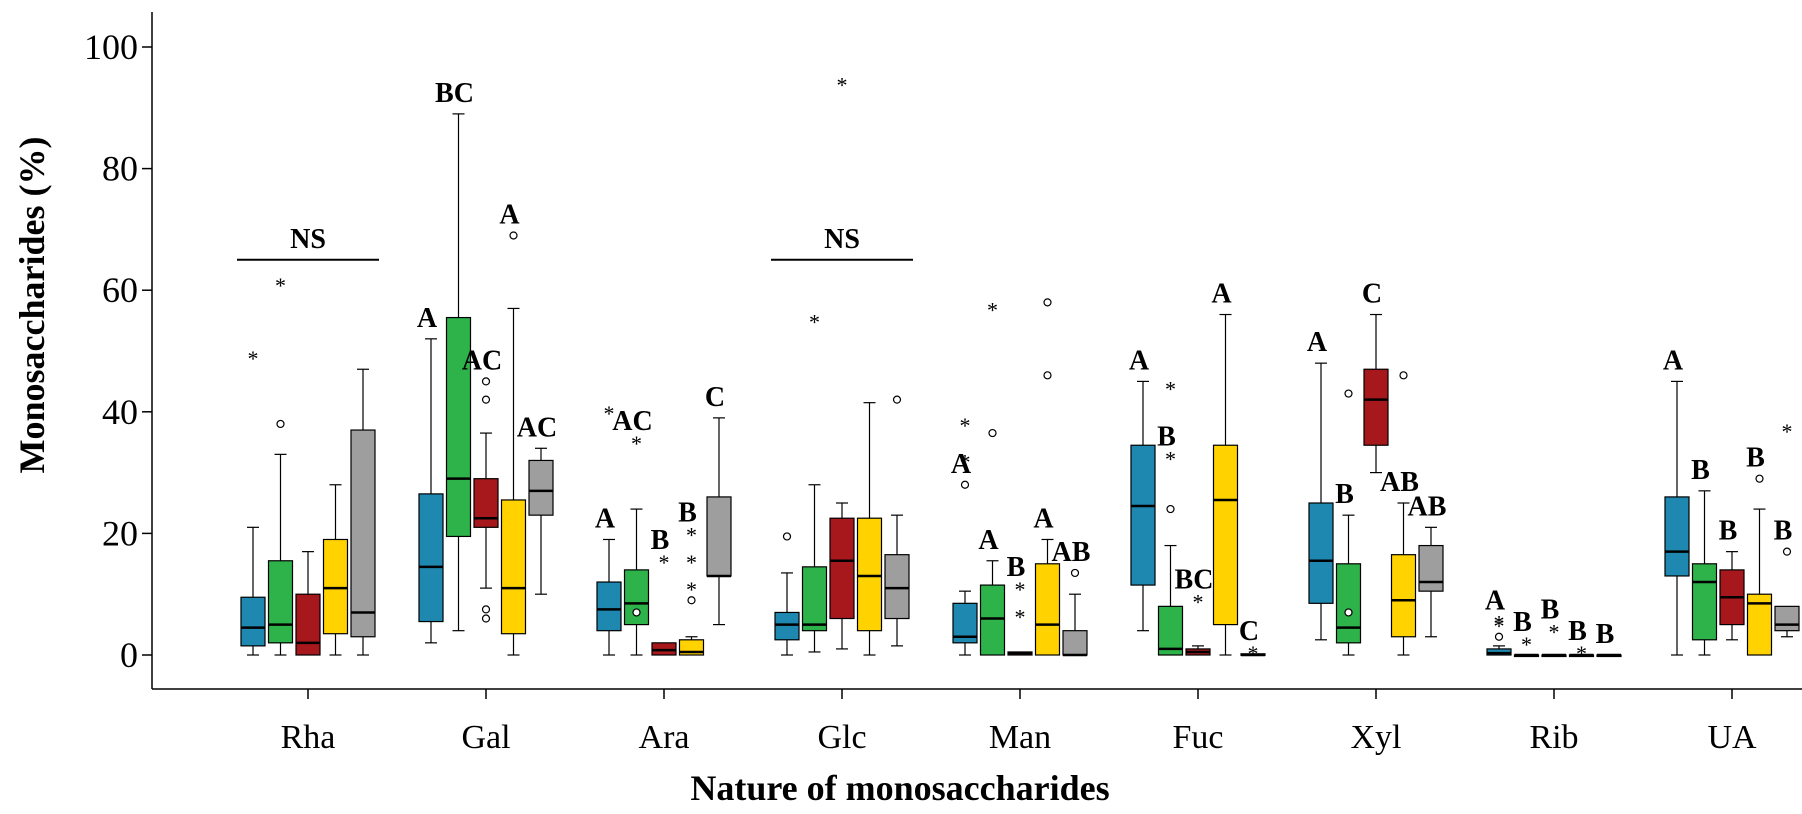  Describe the element at coordinates (842, 239) in the screenshot. I see `ns-label: NS` at that location.